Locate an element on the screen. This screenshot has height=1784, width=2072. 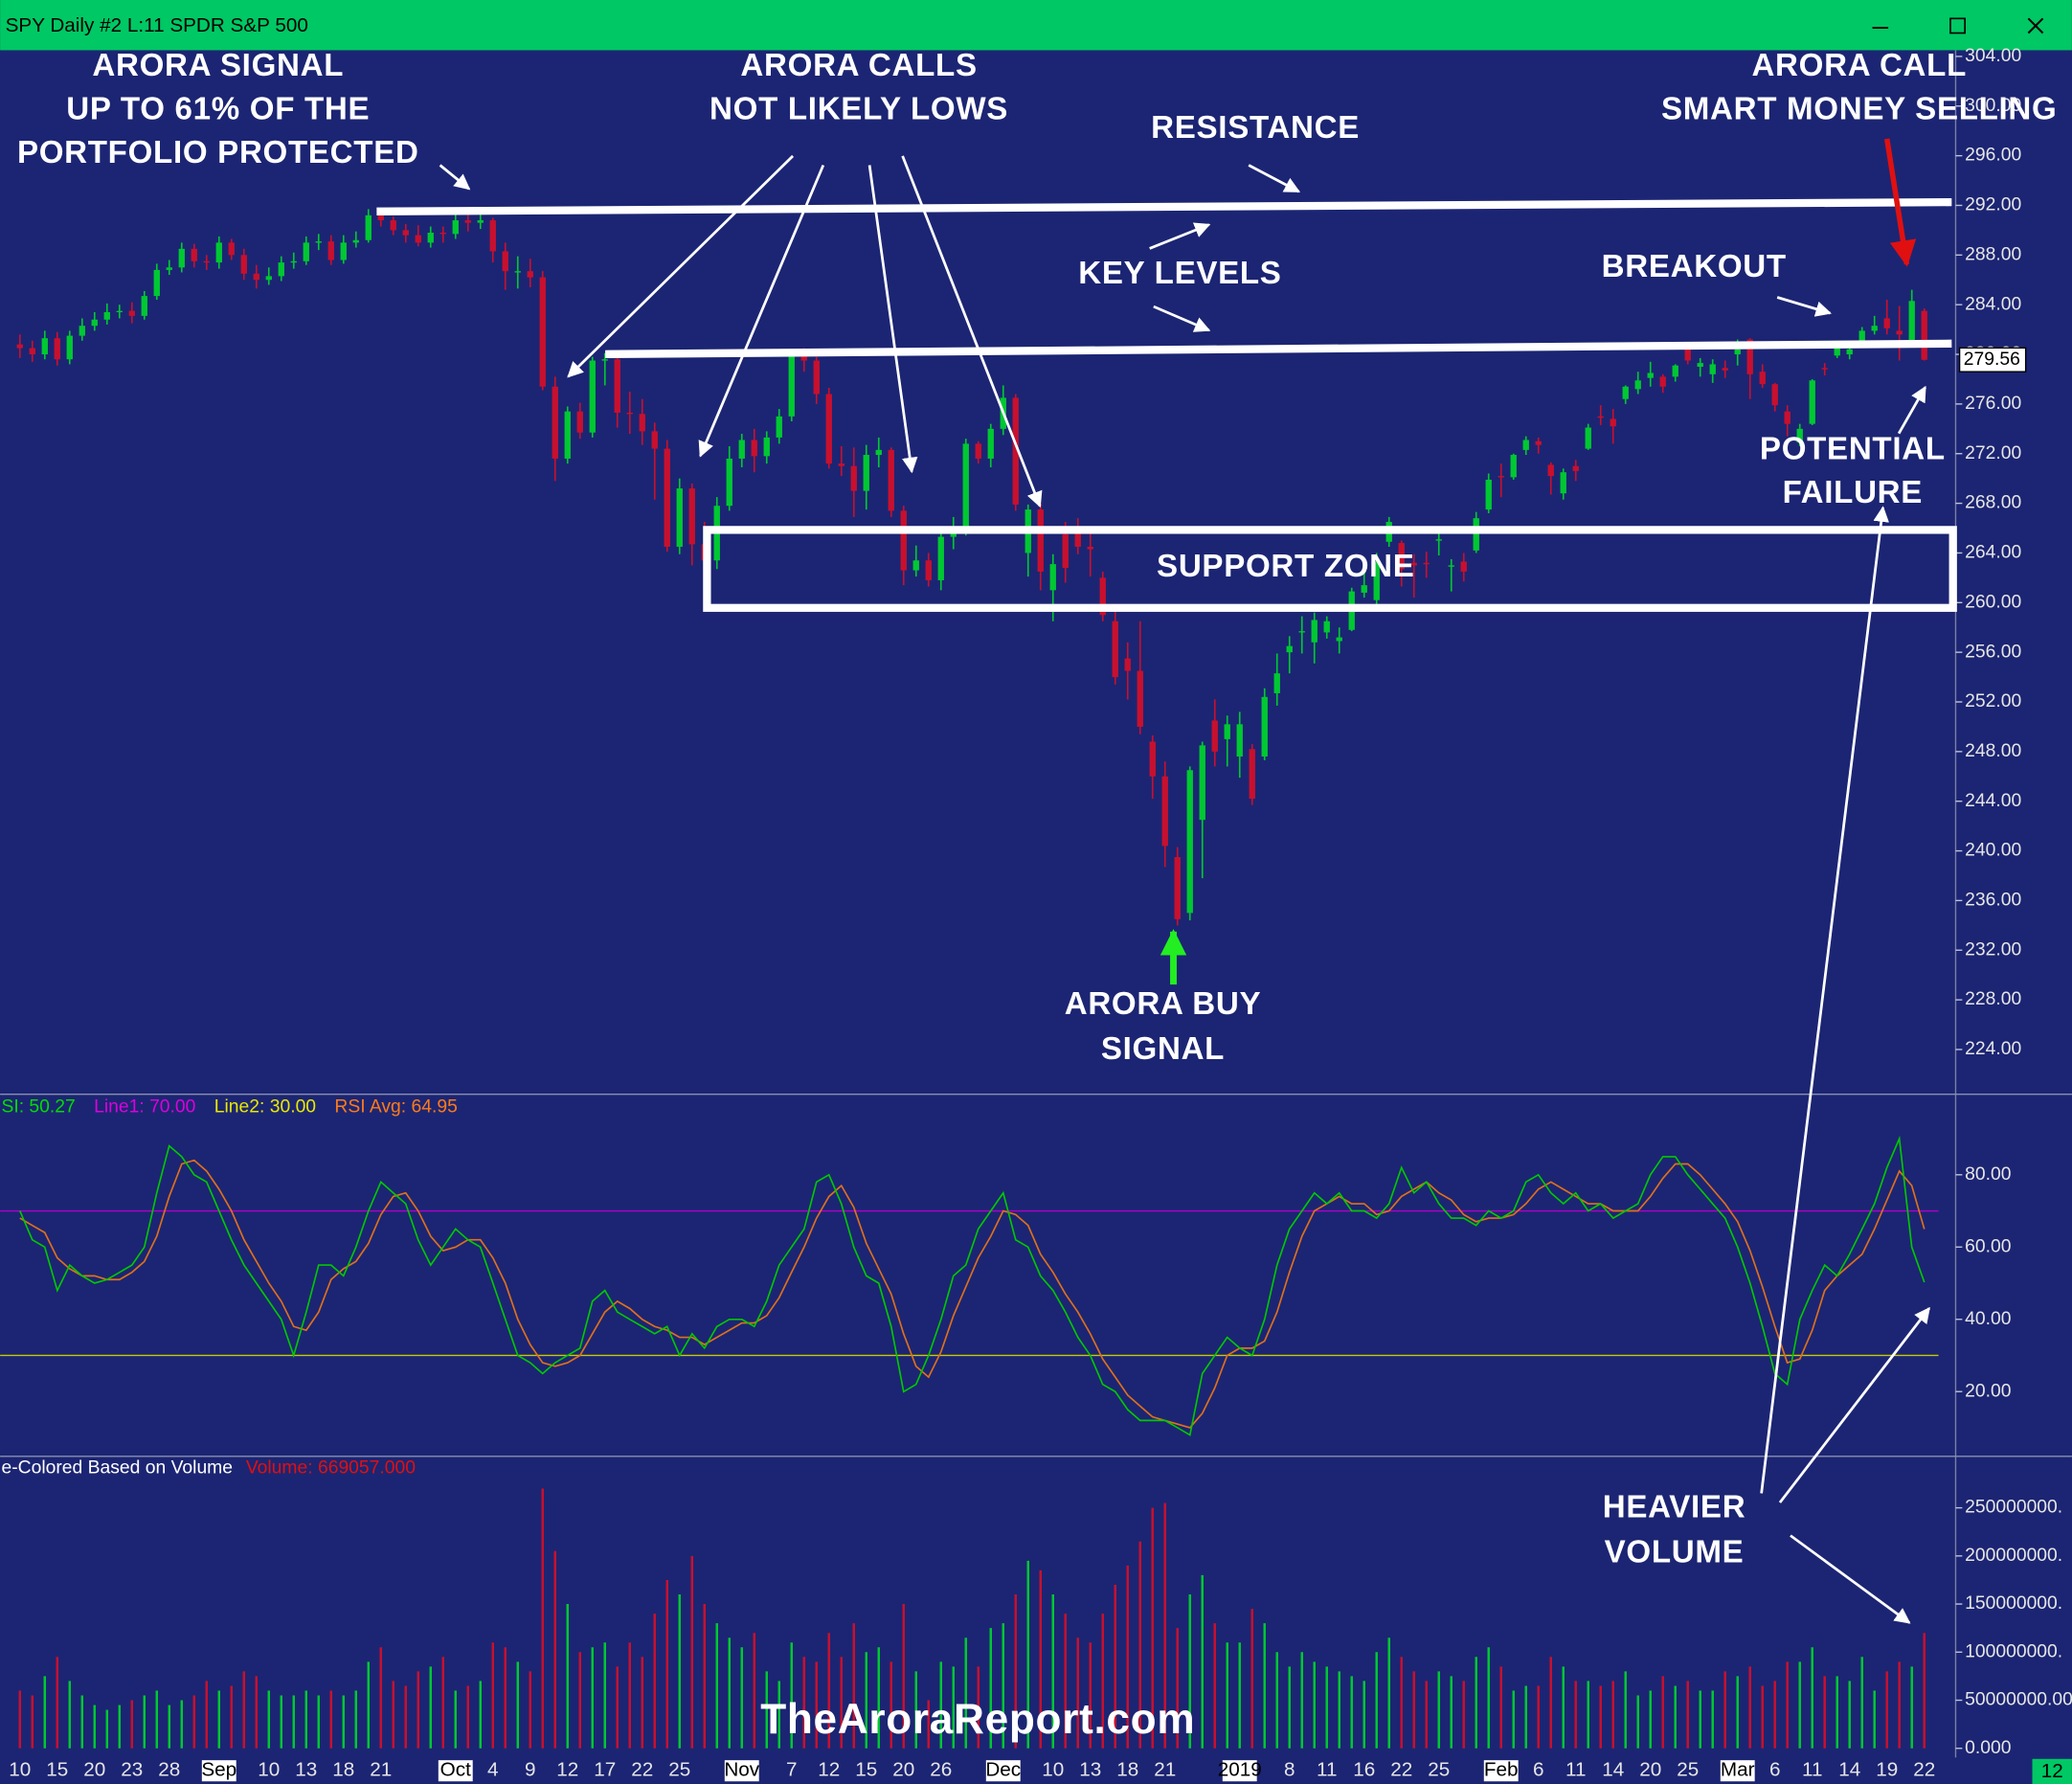
annotation: NOT LIKELY LOWS is located at coordinates (858, 110).